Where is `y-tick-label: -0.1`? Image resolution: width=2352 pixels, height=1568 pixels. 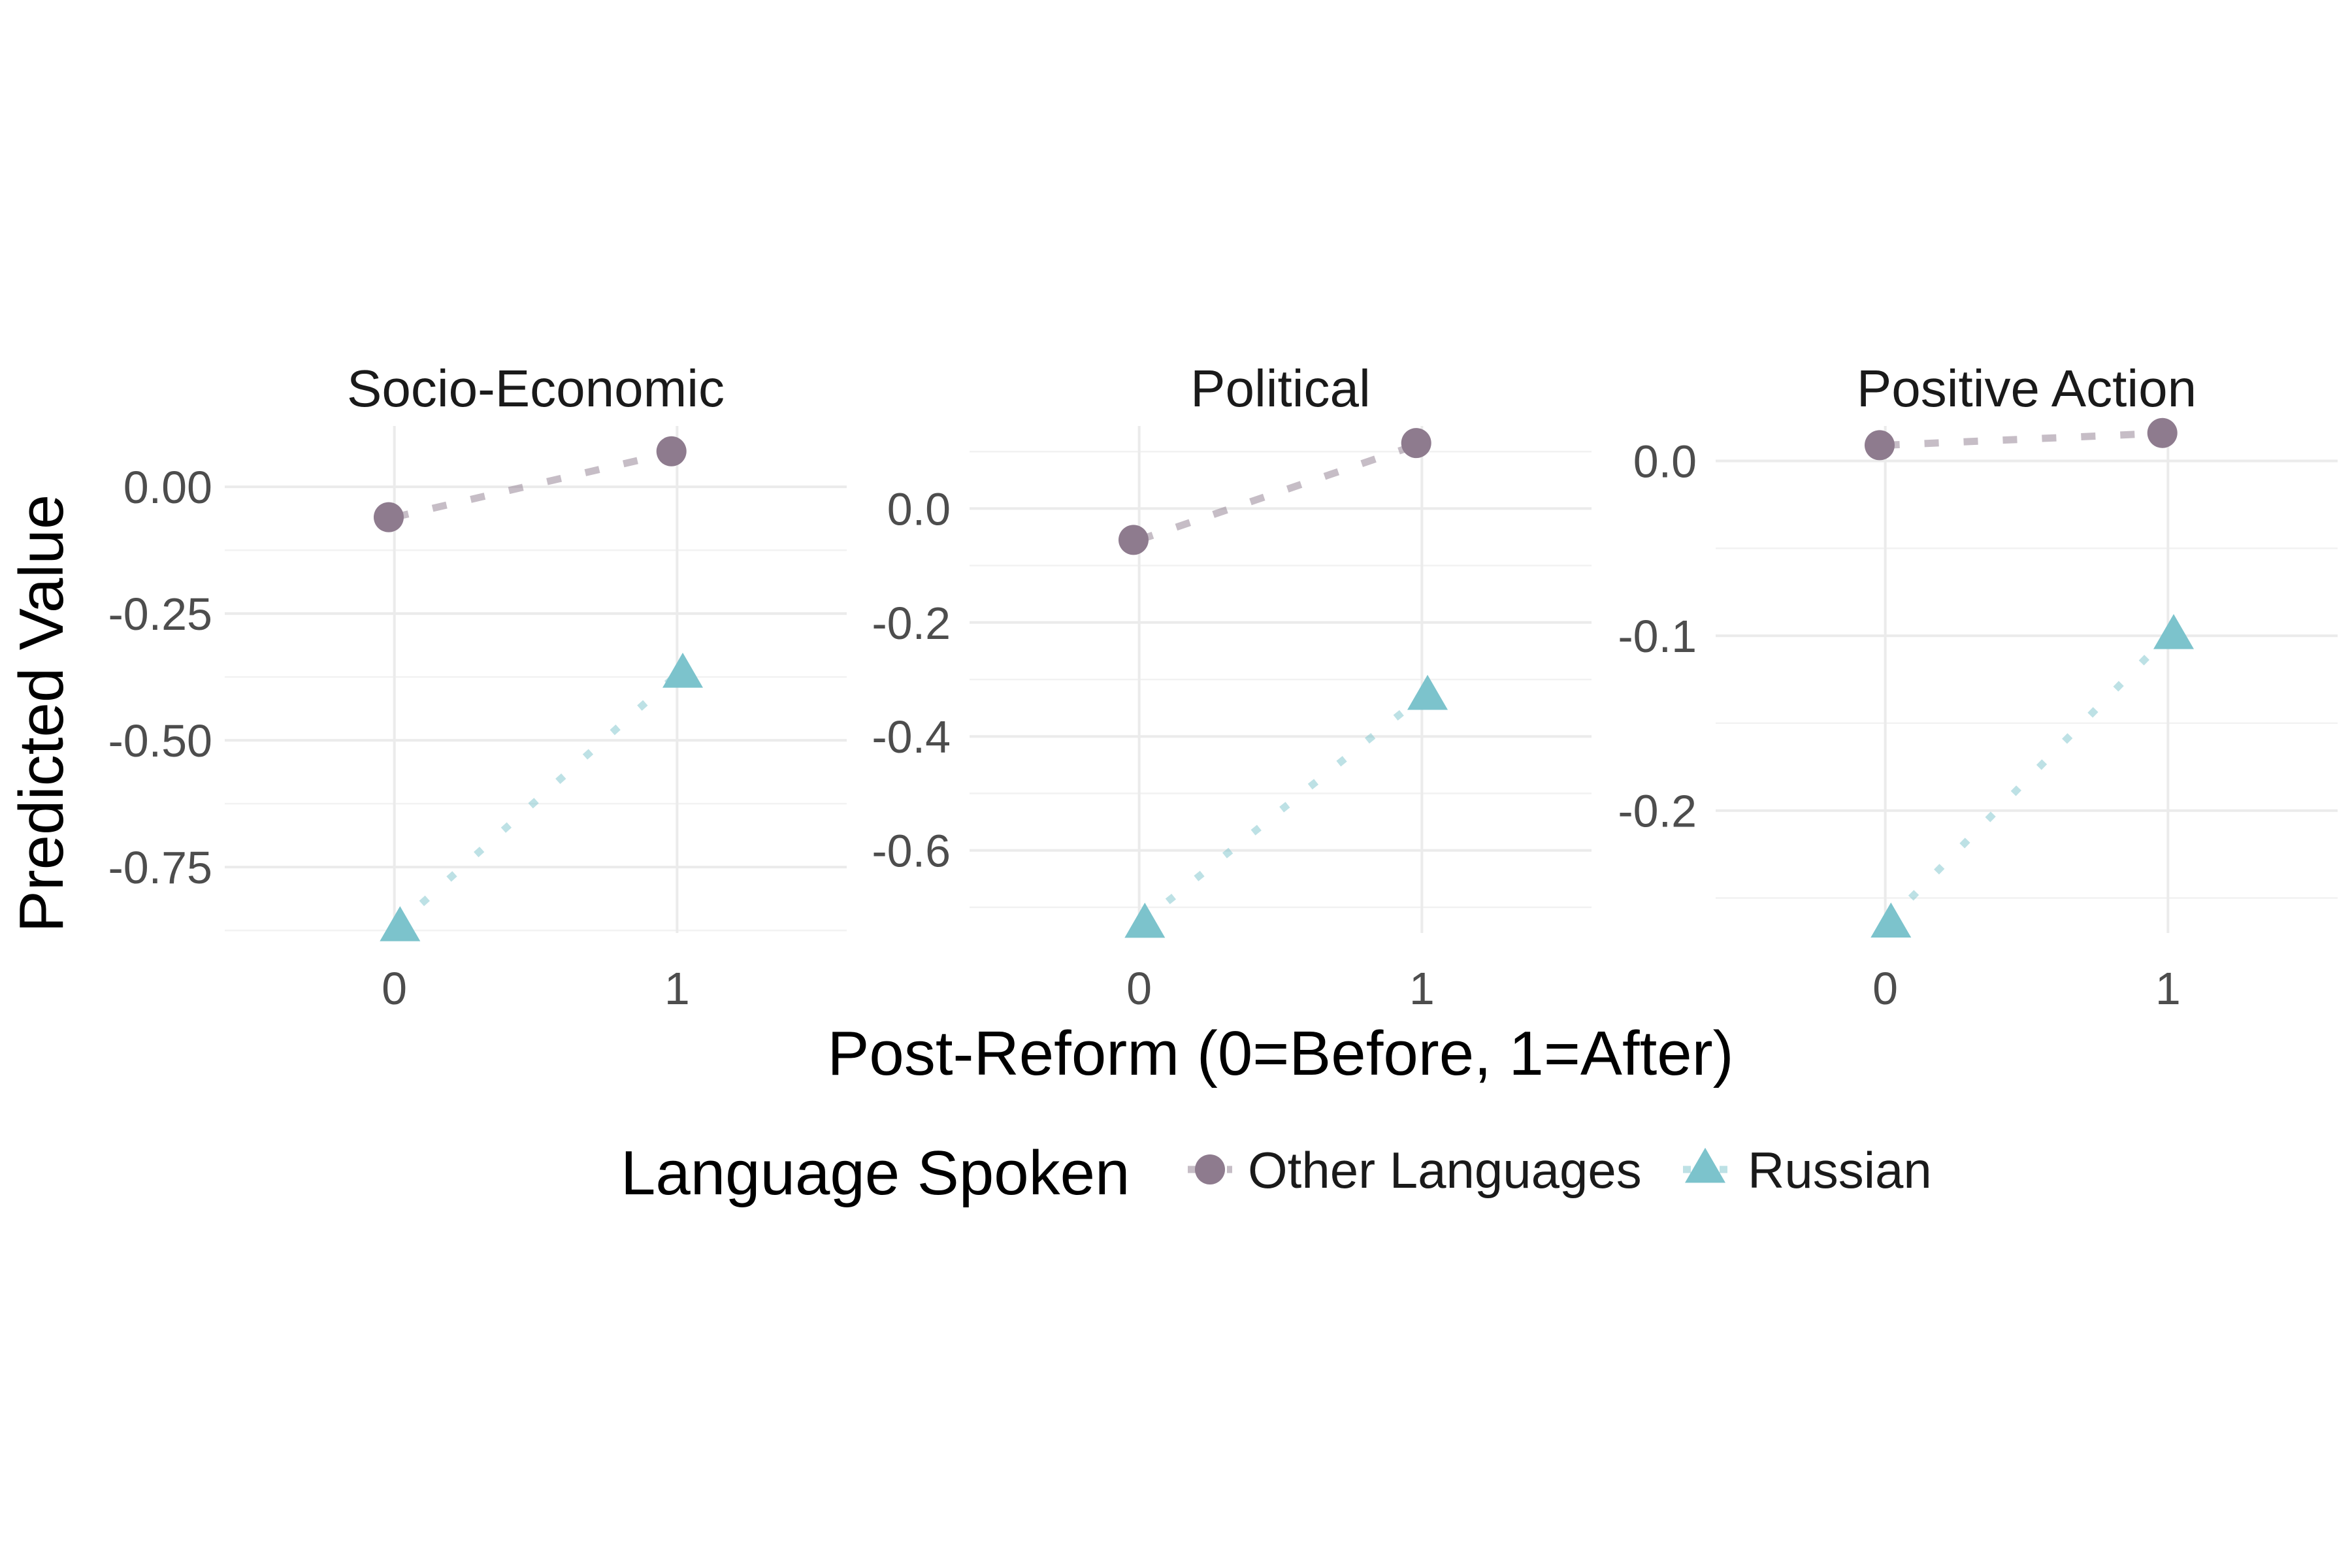
y-tick-label: -0.1 is located at coordinates (1657, 636).